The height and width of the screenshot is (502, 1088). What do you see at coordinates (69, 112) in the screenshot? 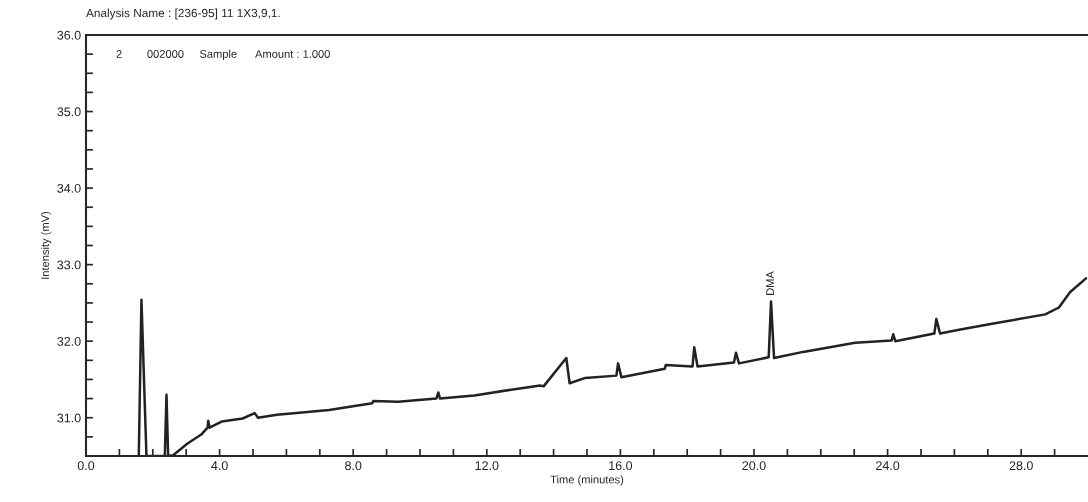
I see `y-tick-label: 35.0` at bounding box center [69, 112].